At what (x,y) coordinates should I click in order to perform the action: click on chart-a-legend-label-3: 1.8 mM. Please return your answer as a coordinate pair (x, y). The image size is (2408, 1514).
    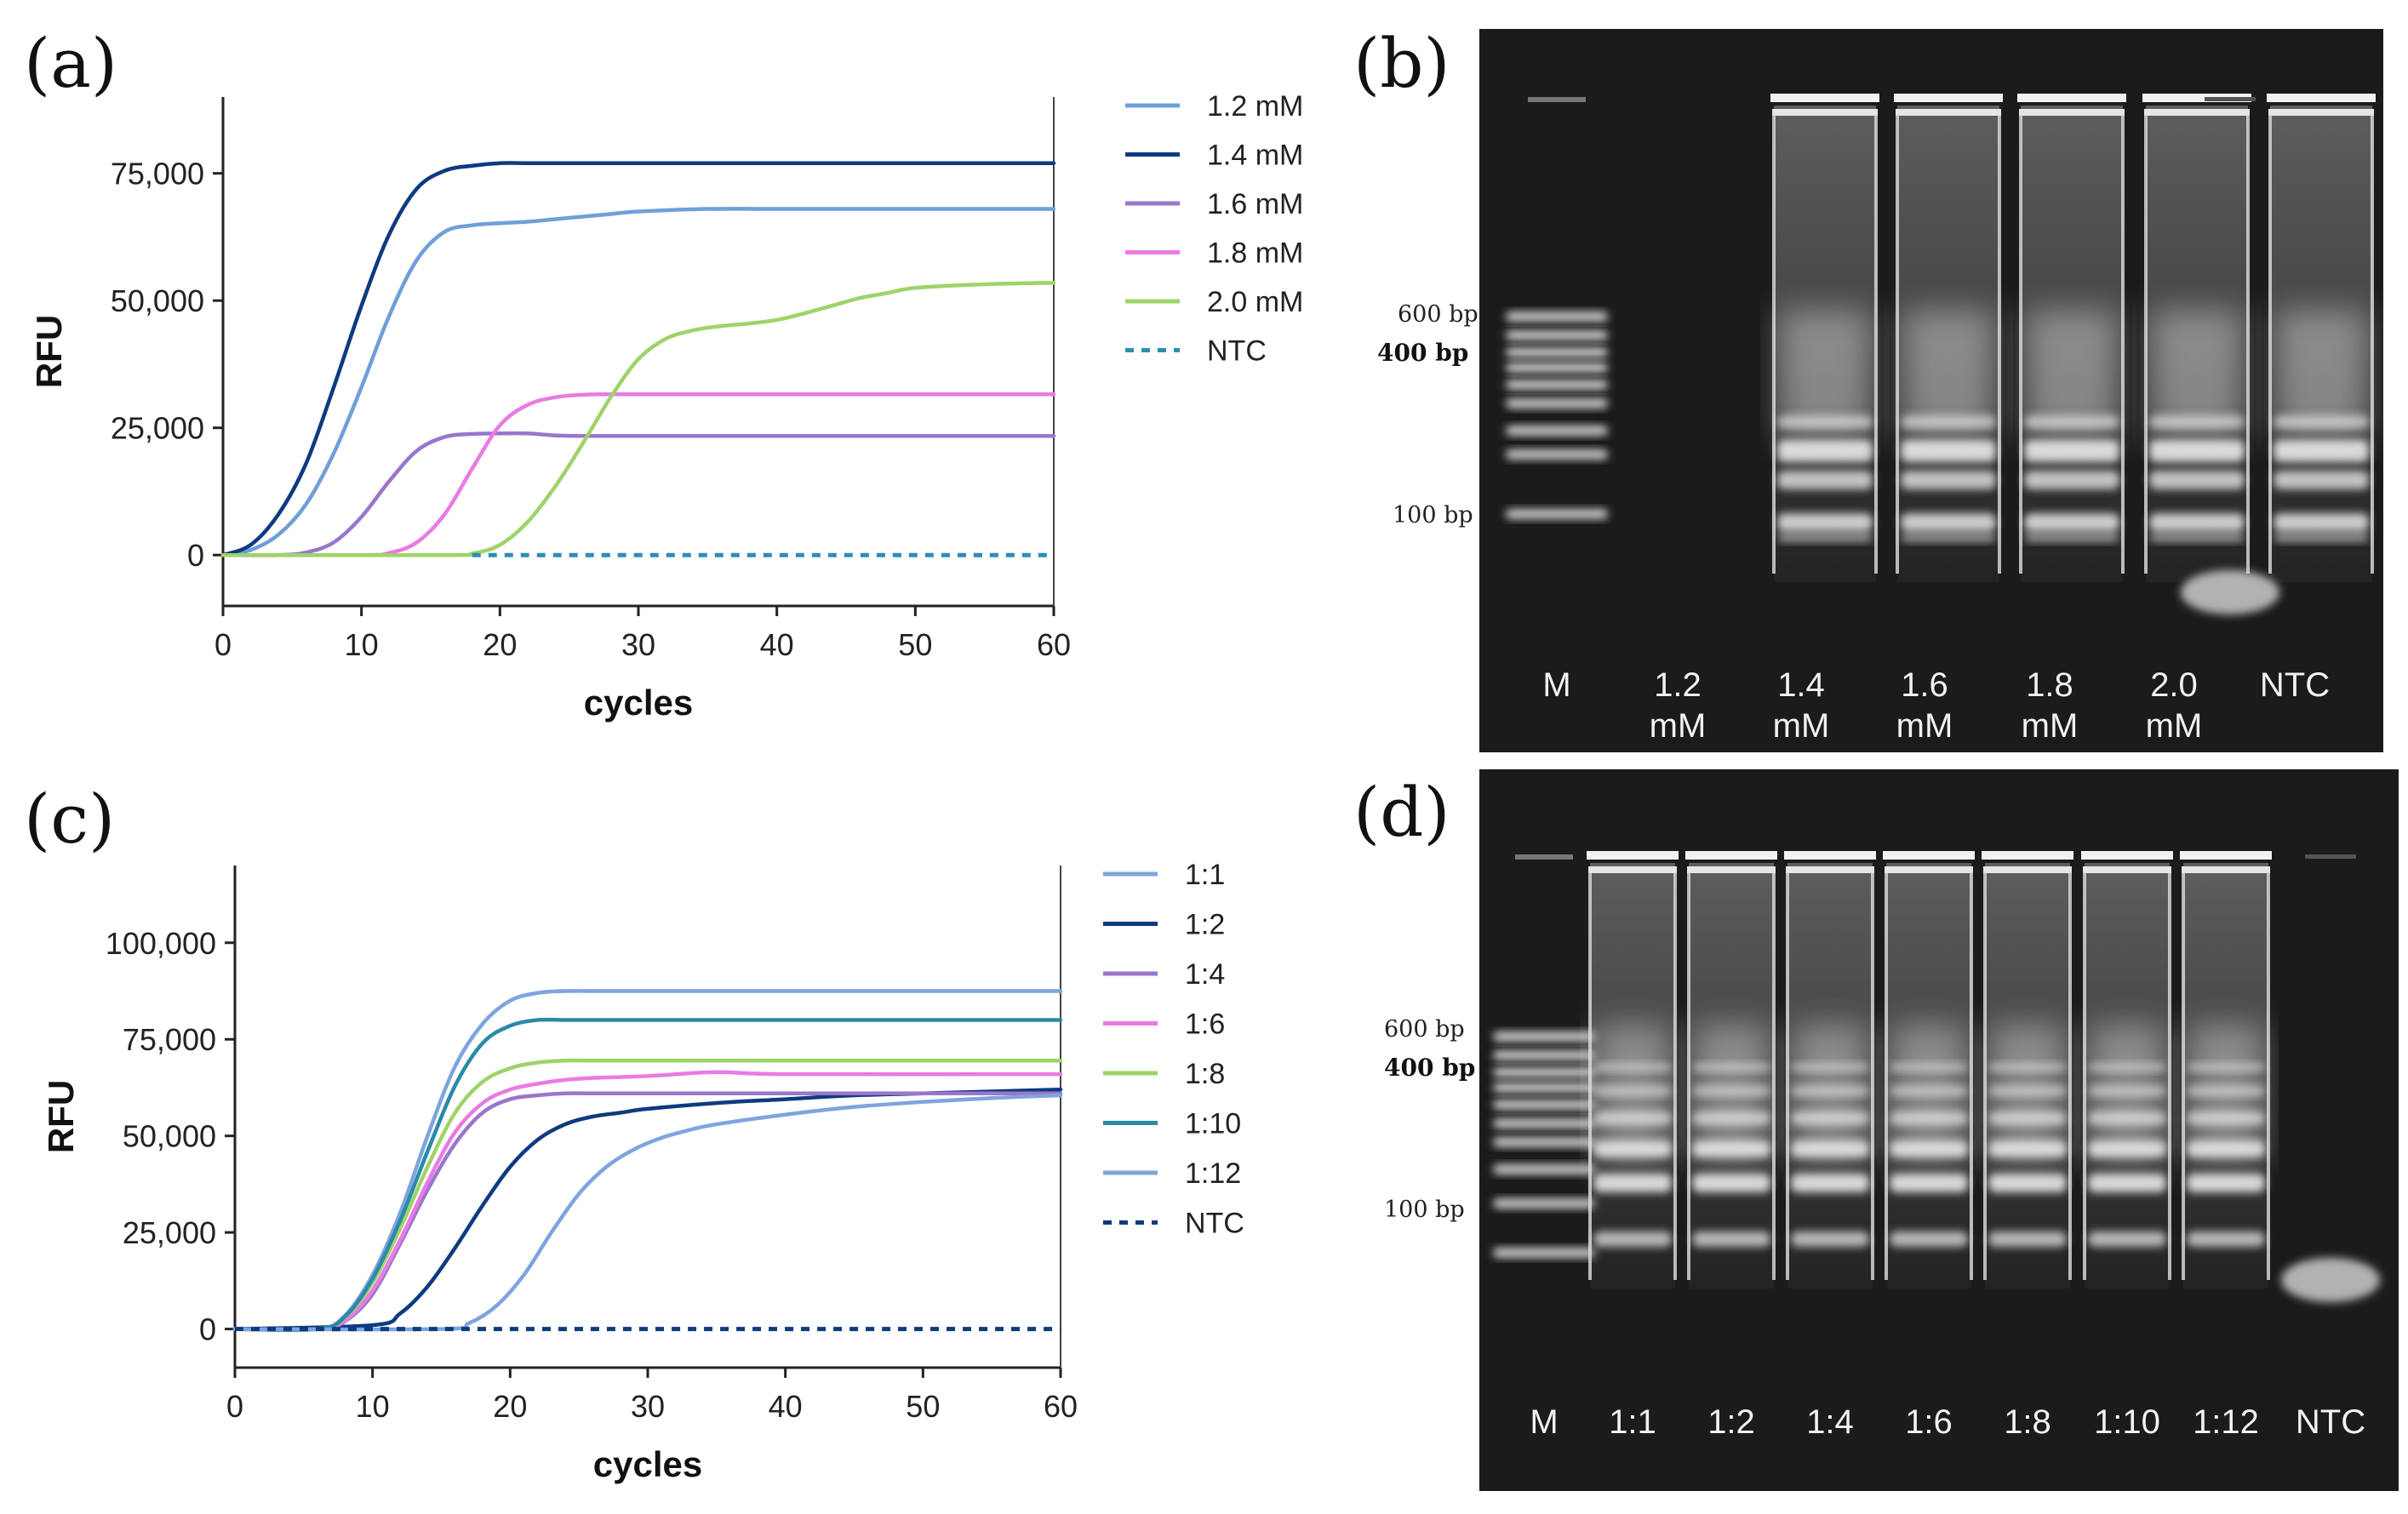
    Looking at the image, I should click on (1255, 253).